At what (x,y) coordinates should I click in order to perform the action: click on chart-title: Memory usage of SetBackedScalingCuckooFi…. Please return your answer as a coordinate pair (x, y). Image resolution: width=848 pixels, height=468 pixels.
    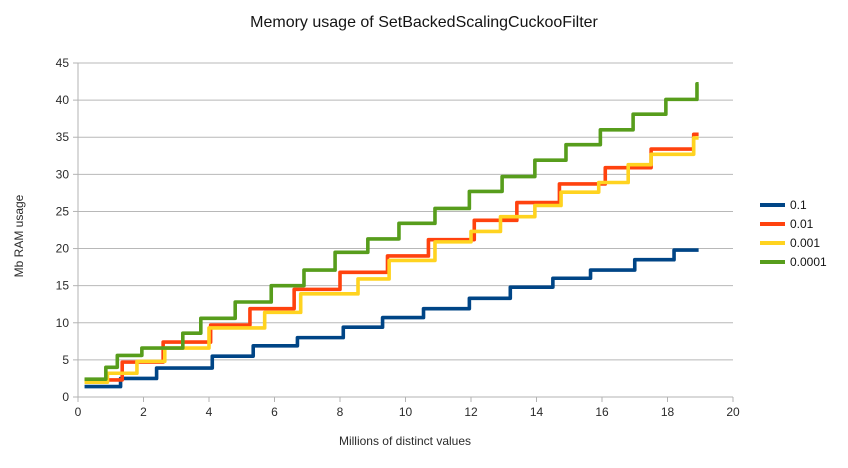
    Looking at the image, I should click on (424, 22).